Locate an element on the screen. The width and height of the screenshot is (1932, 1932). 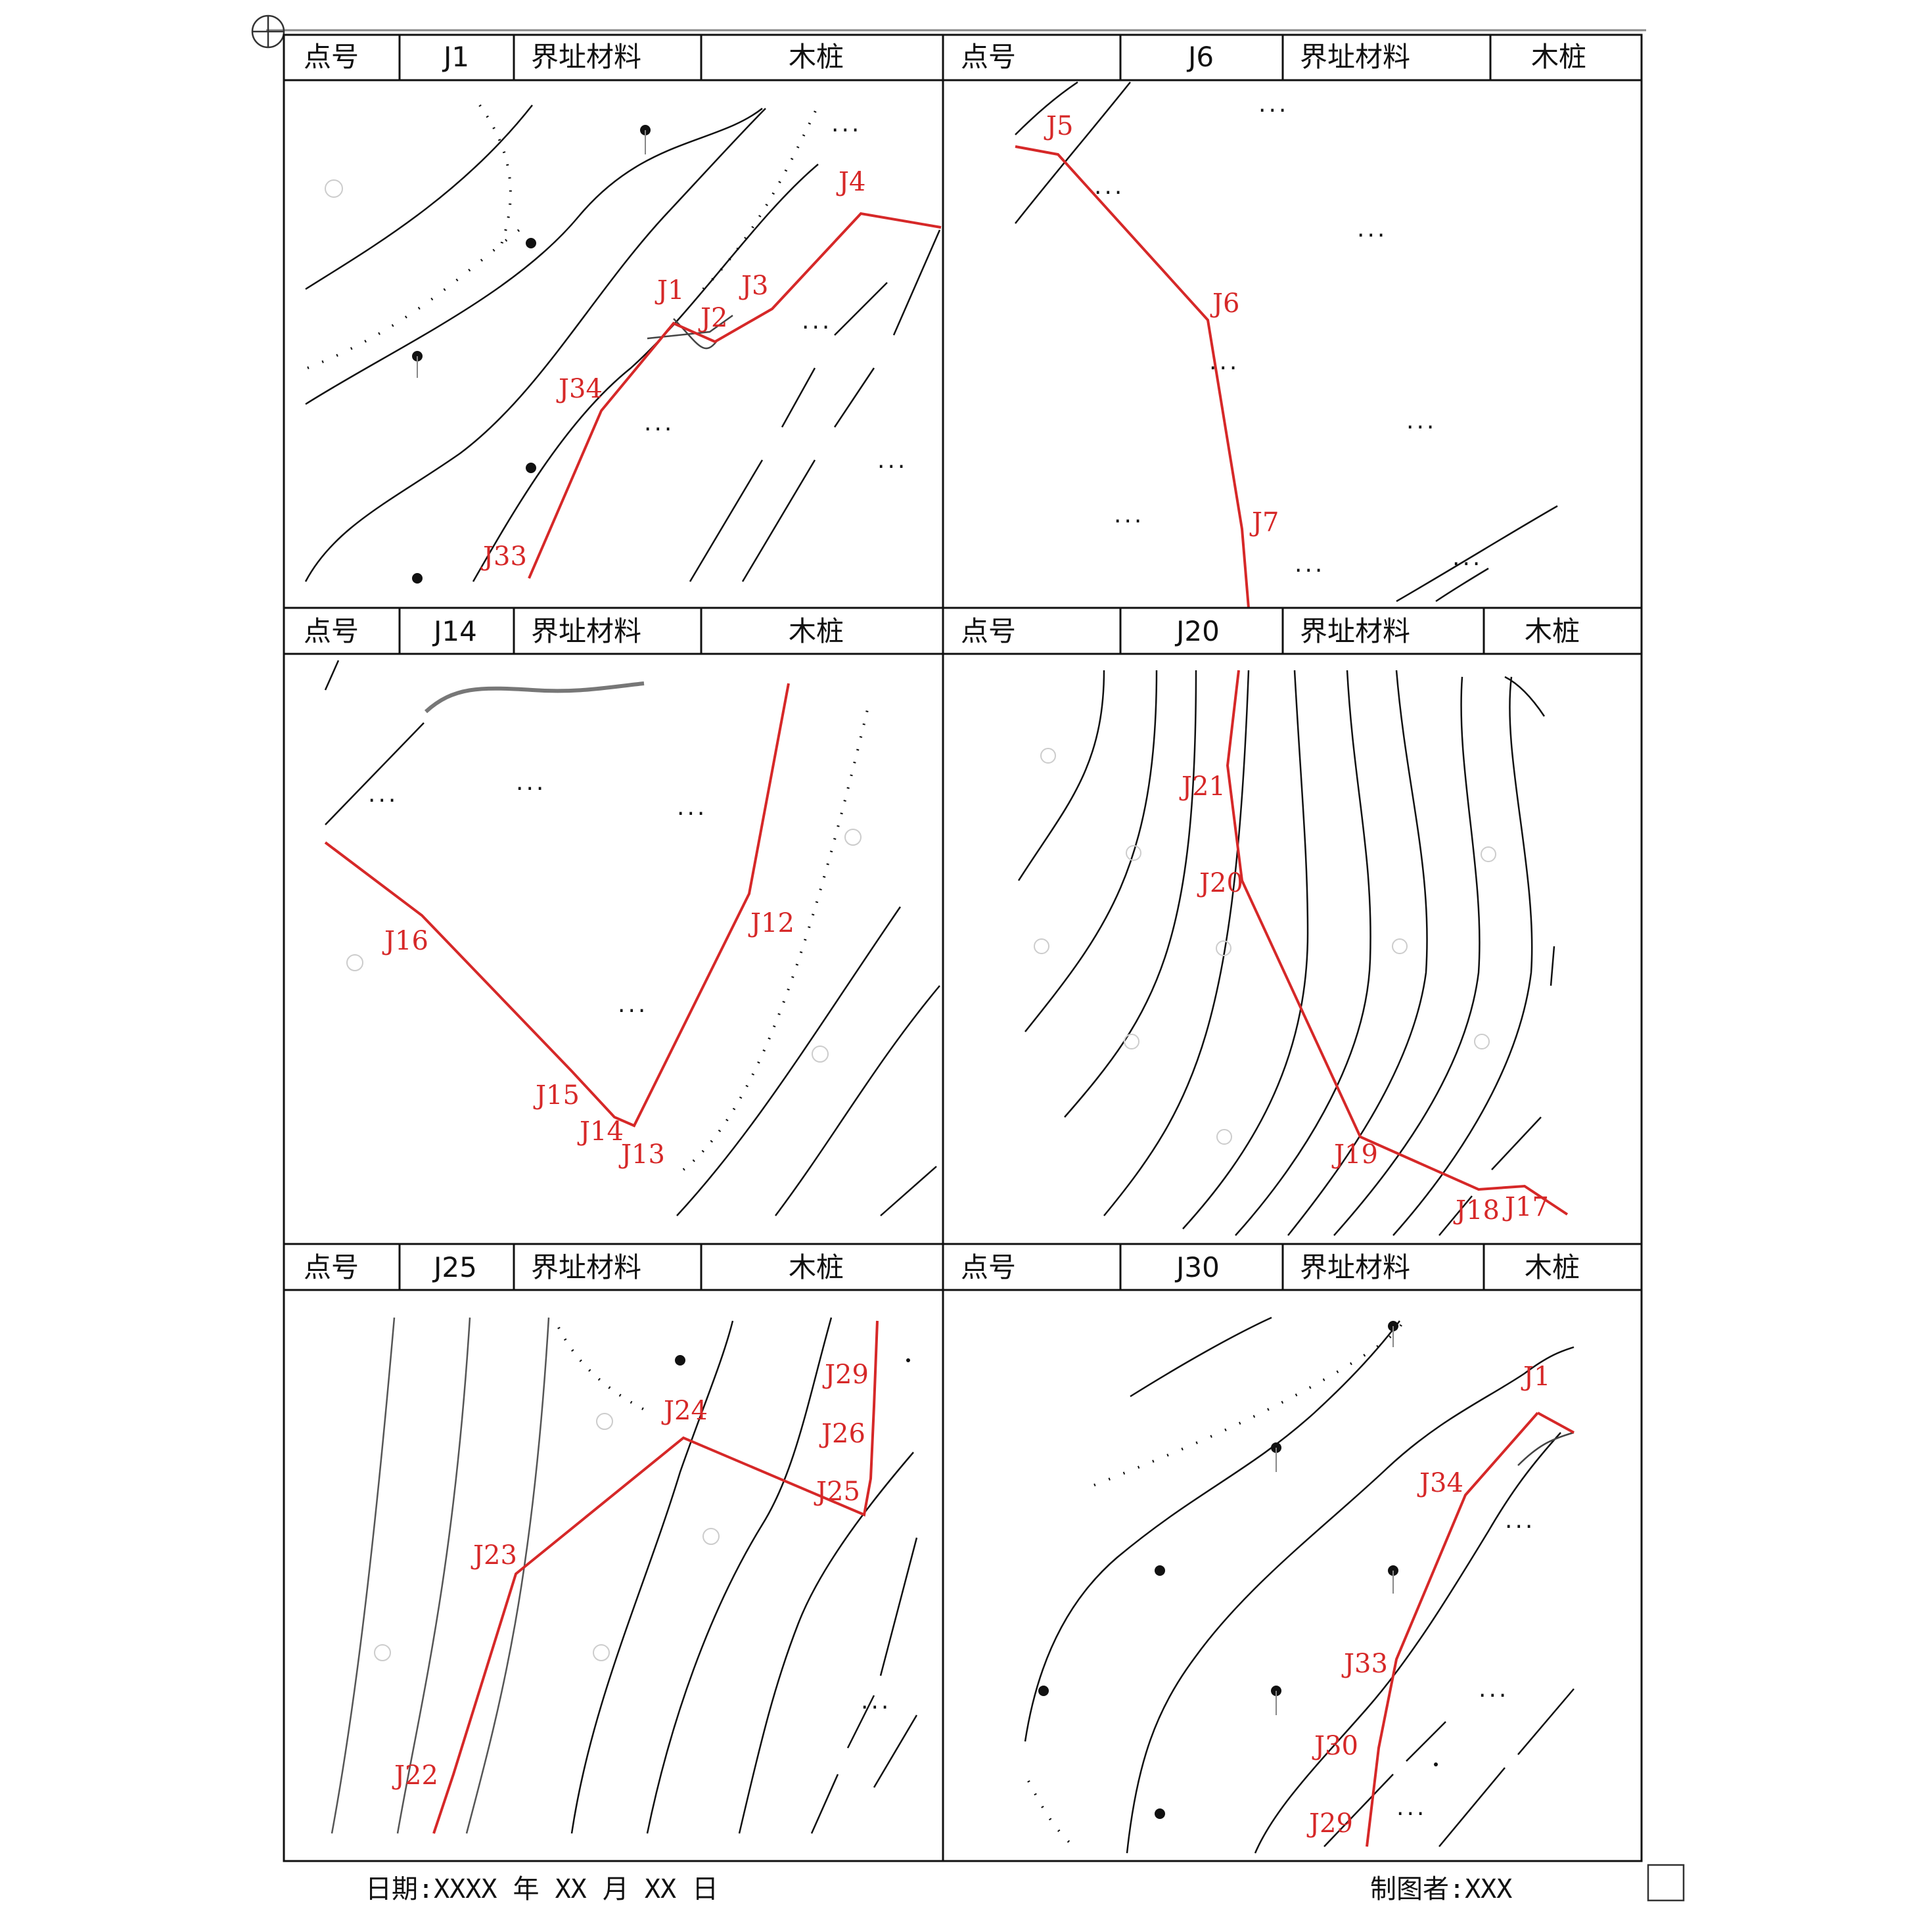
panel-4-markers is located at coordinates (1265, 946).